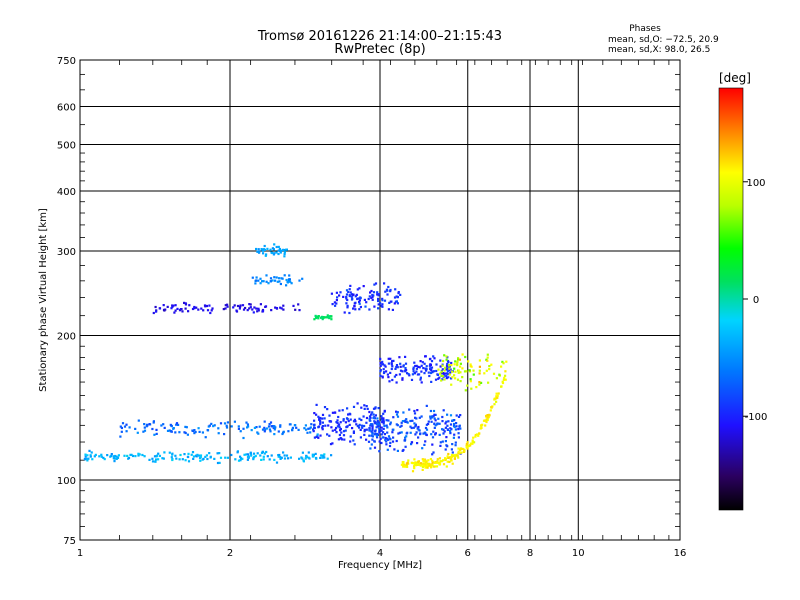  I want to click on x-tick-label: 2, so click(230, 553).